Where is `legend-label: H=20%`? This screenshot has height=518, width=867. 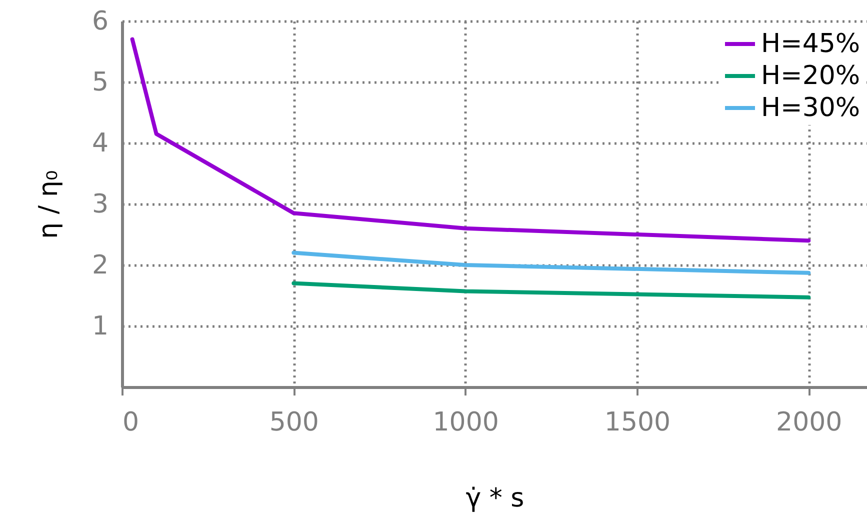
legend-label: H=20% is located at coordinates (810, 76).